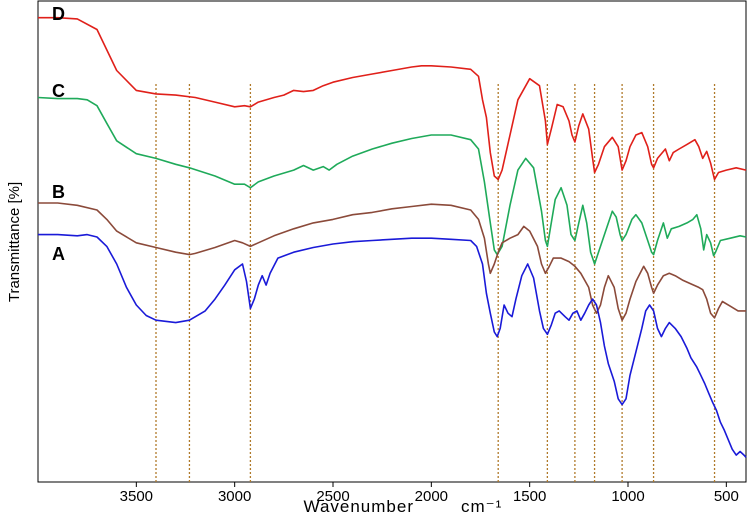  I want to click on x-tick-label: 1000, so click(627, 496).